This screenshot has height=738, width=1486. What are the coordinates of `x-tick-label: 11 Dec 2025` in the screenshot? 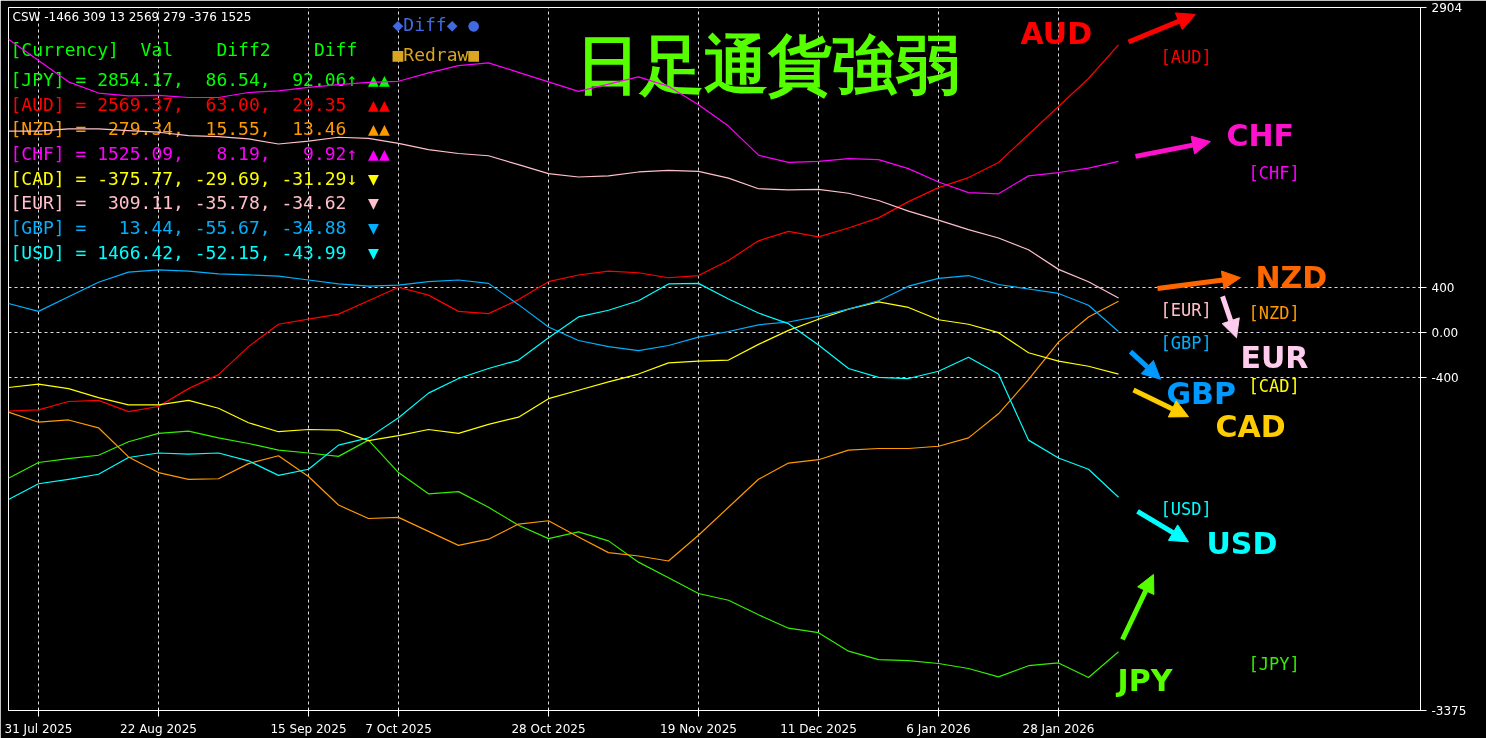 It's located at (818, 728).